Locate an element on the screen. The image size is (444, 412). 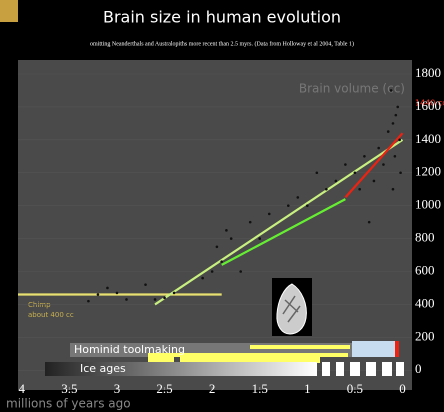
x-tick-label: 1.5 is located at coordinates (260, 388).